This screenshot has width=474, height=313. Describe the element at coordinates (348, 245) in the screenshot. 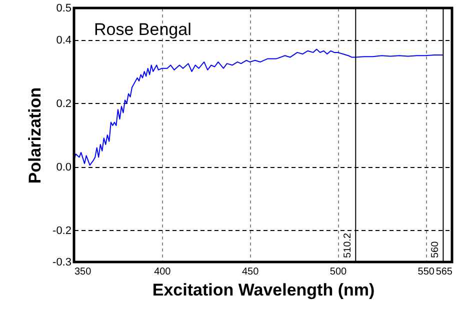

I see `ref-line-label: 510.2` at that location.